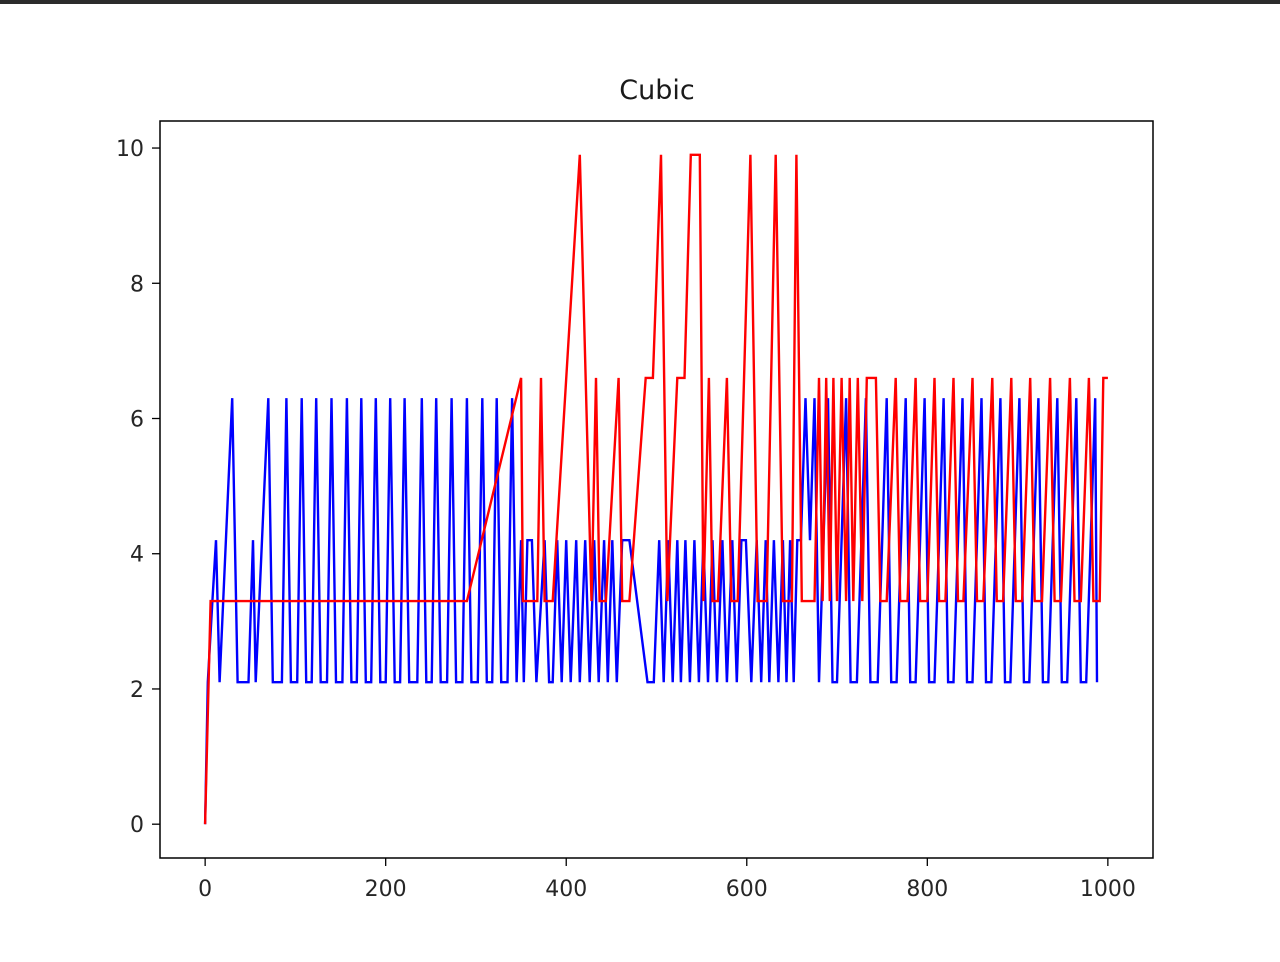 The height and width of the screenshot is (962, 1280). I want to click on y-tick-label: 0, so click(137, 825).